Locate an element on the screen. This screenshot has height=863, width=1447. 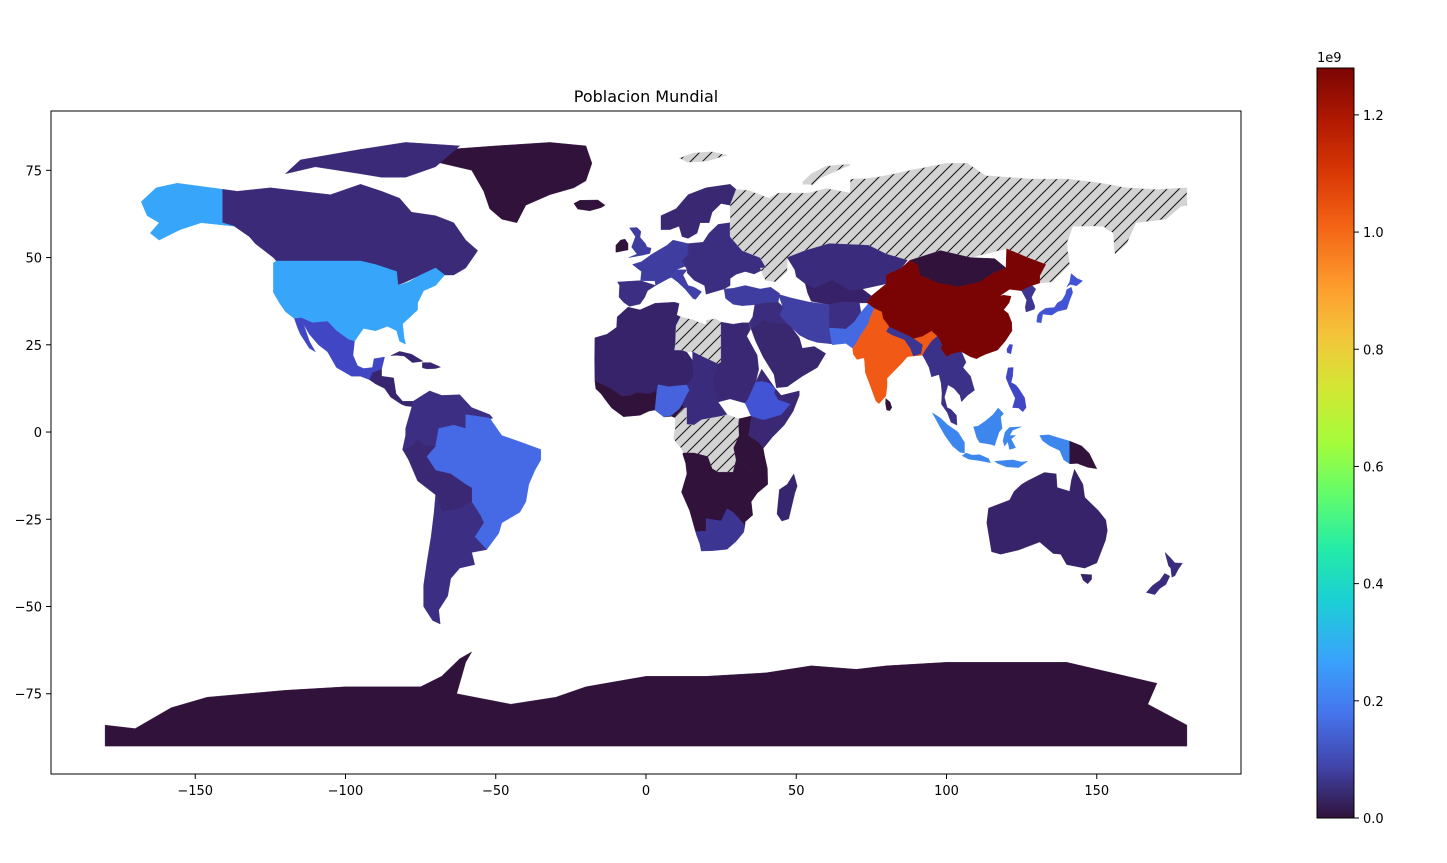
region-korea is located at coordinates (1028, 299).